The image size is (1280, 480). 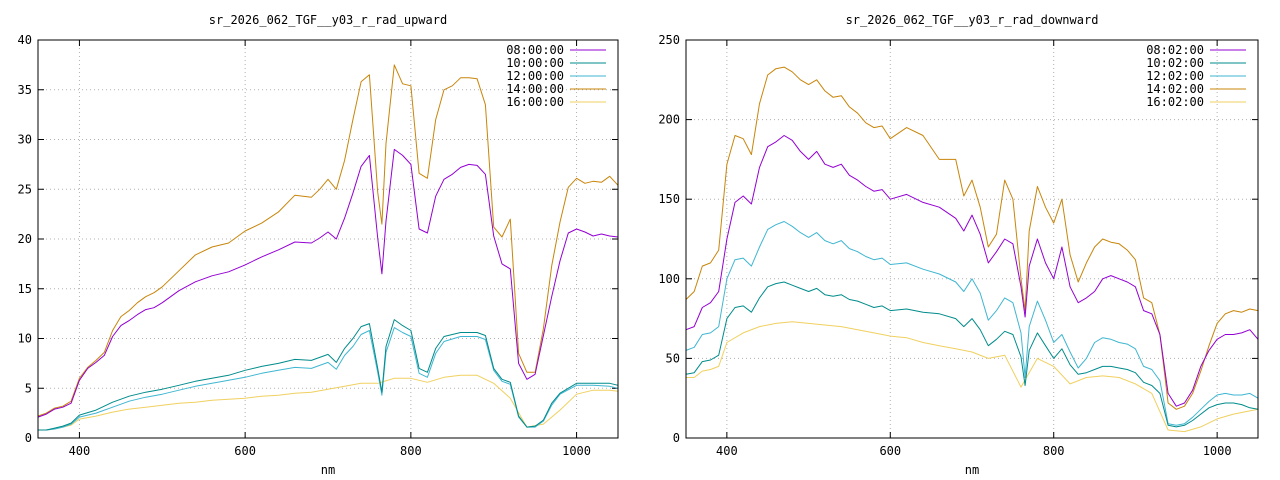 What do you see at coordinates (25, 140) in the screenshot?
I see `y-tick-label: 30` at bounding box center [25, 140].